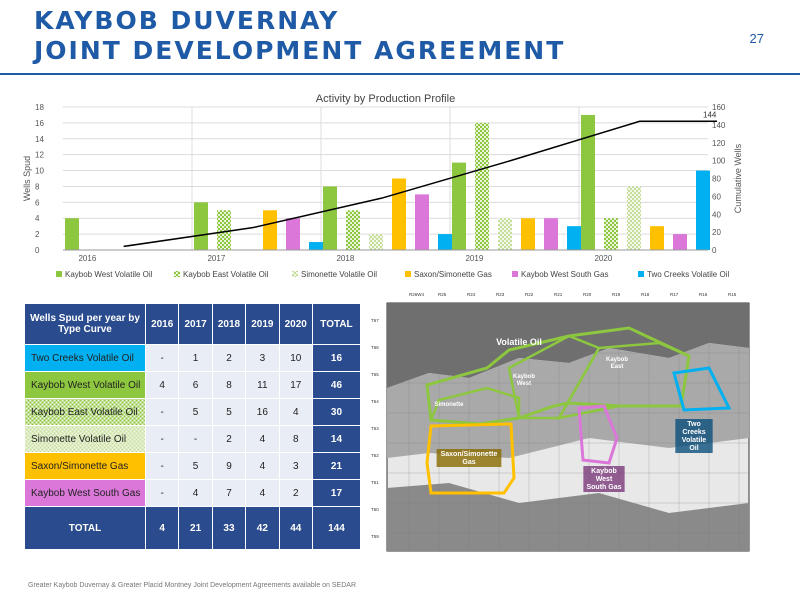 The image size is (800, 600). What do you see at coordinates (195, 528) in the screenshot?
I see `footer-cell: 21` at bounding box center [195, 528].